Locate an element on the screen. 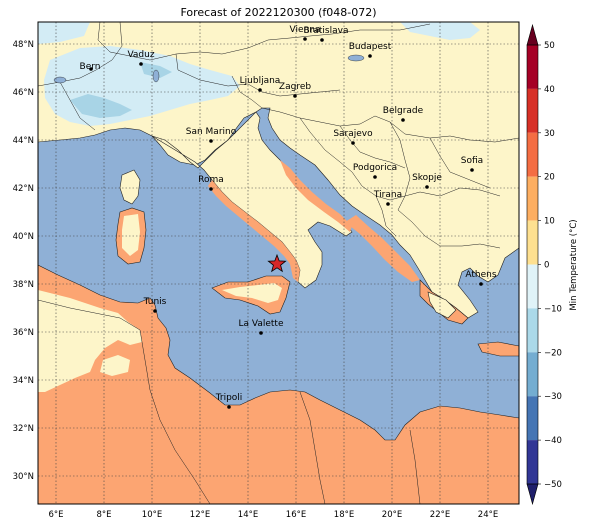 The image size is (592, 528). longitude-tick-label: 12°E is located at coordinates (200, 515).